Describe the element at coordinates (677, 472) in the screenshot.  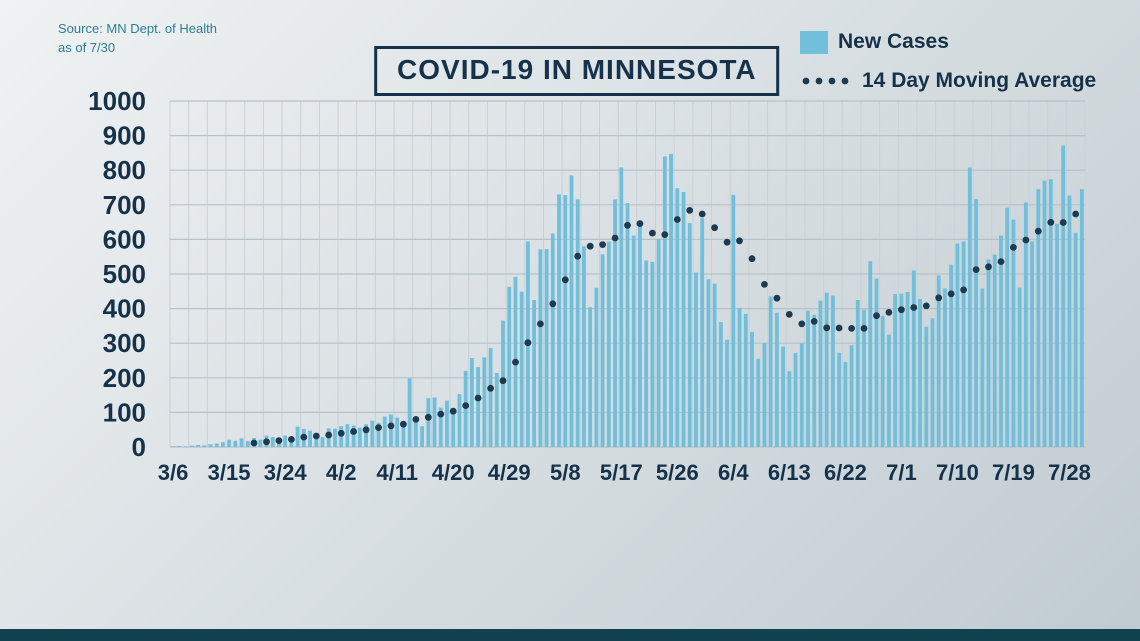
I see `svg-text: 5/26` at that location.